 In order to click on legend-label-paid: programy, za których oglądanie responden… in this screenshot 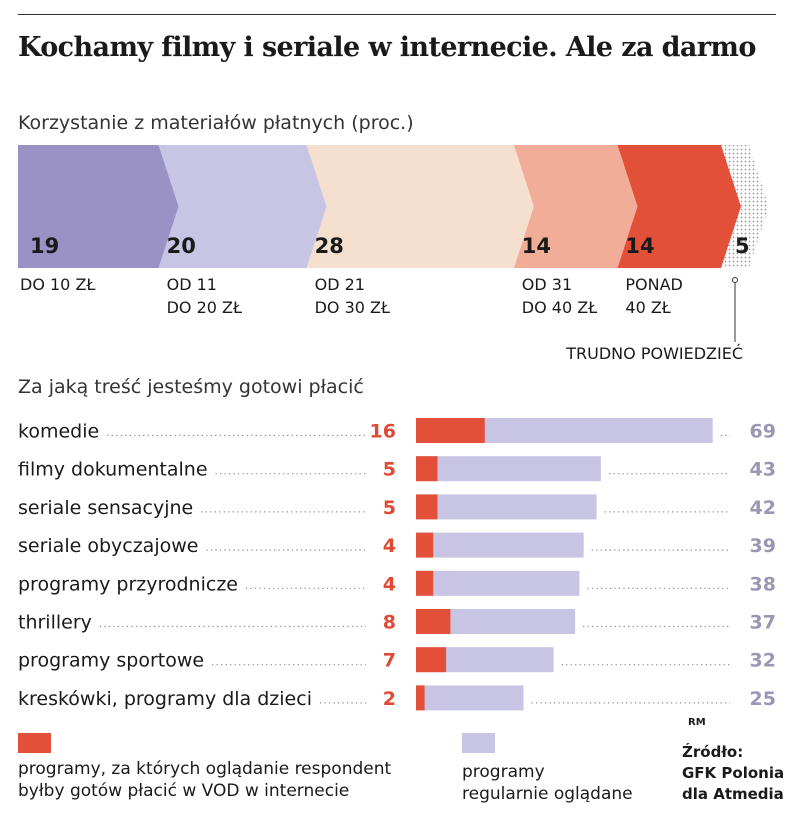, I will do `click(204, 769)`.